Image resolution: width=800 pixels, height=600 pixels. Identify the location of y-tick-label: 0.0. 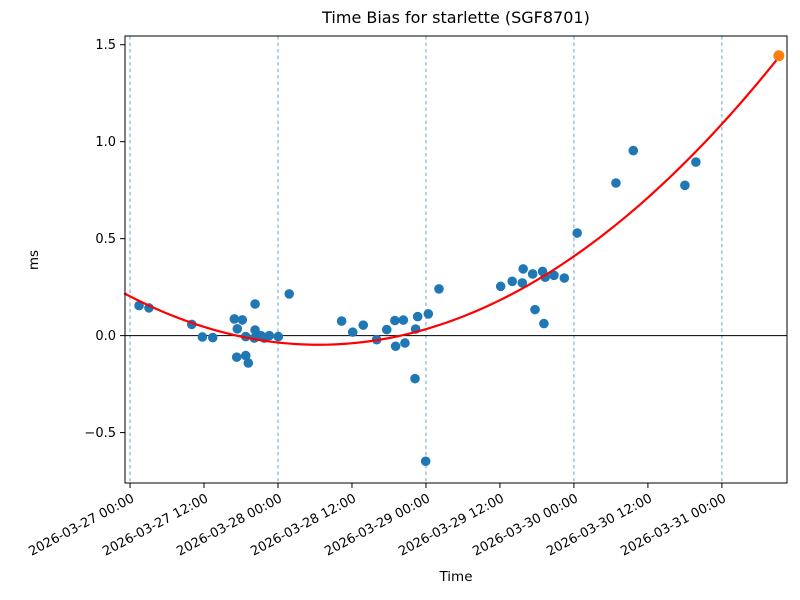
(105, 336).